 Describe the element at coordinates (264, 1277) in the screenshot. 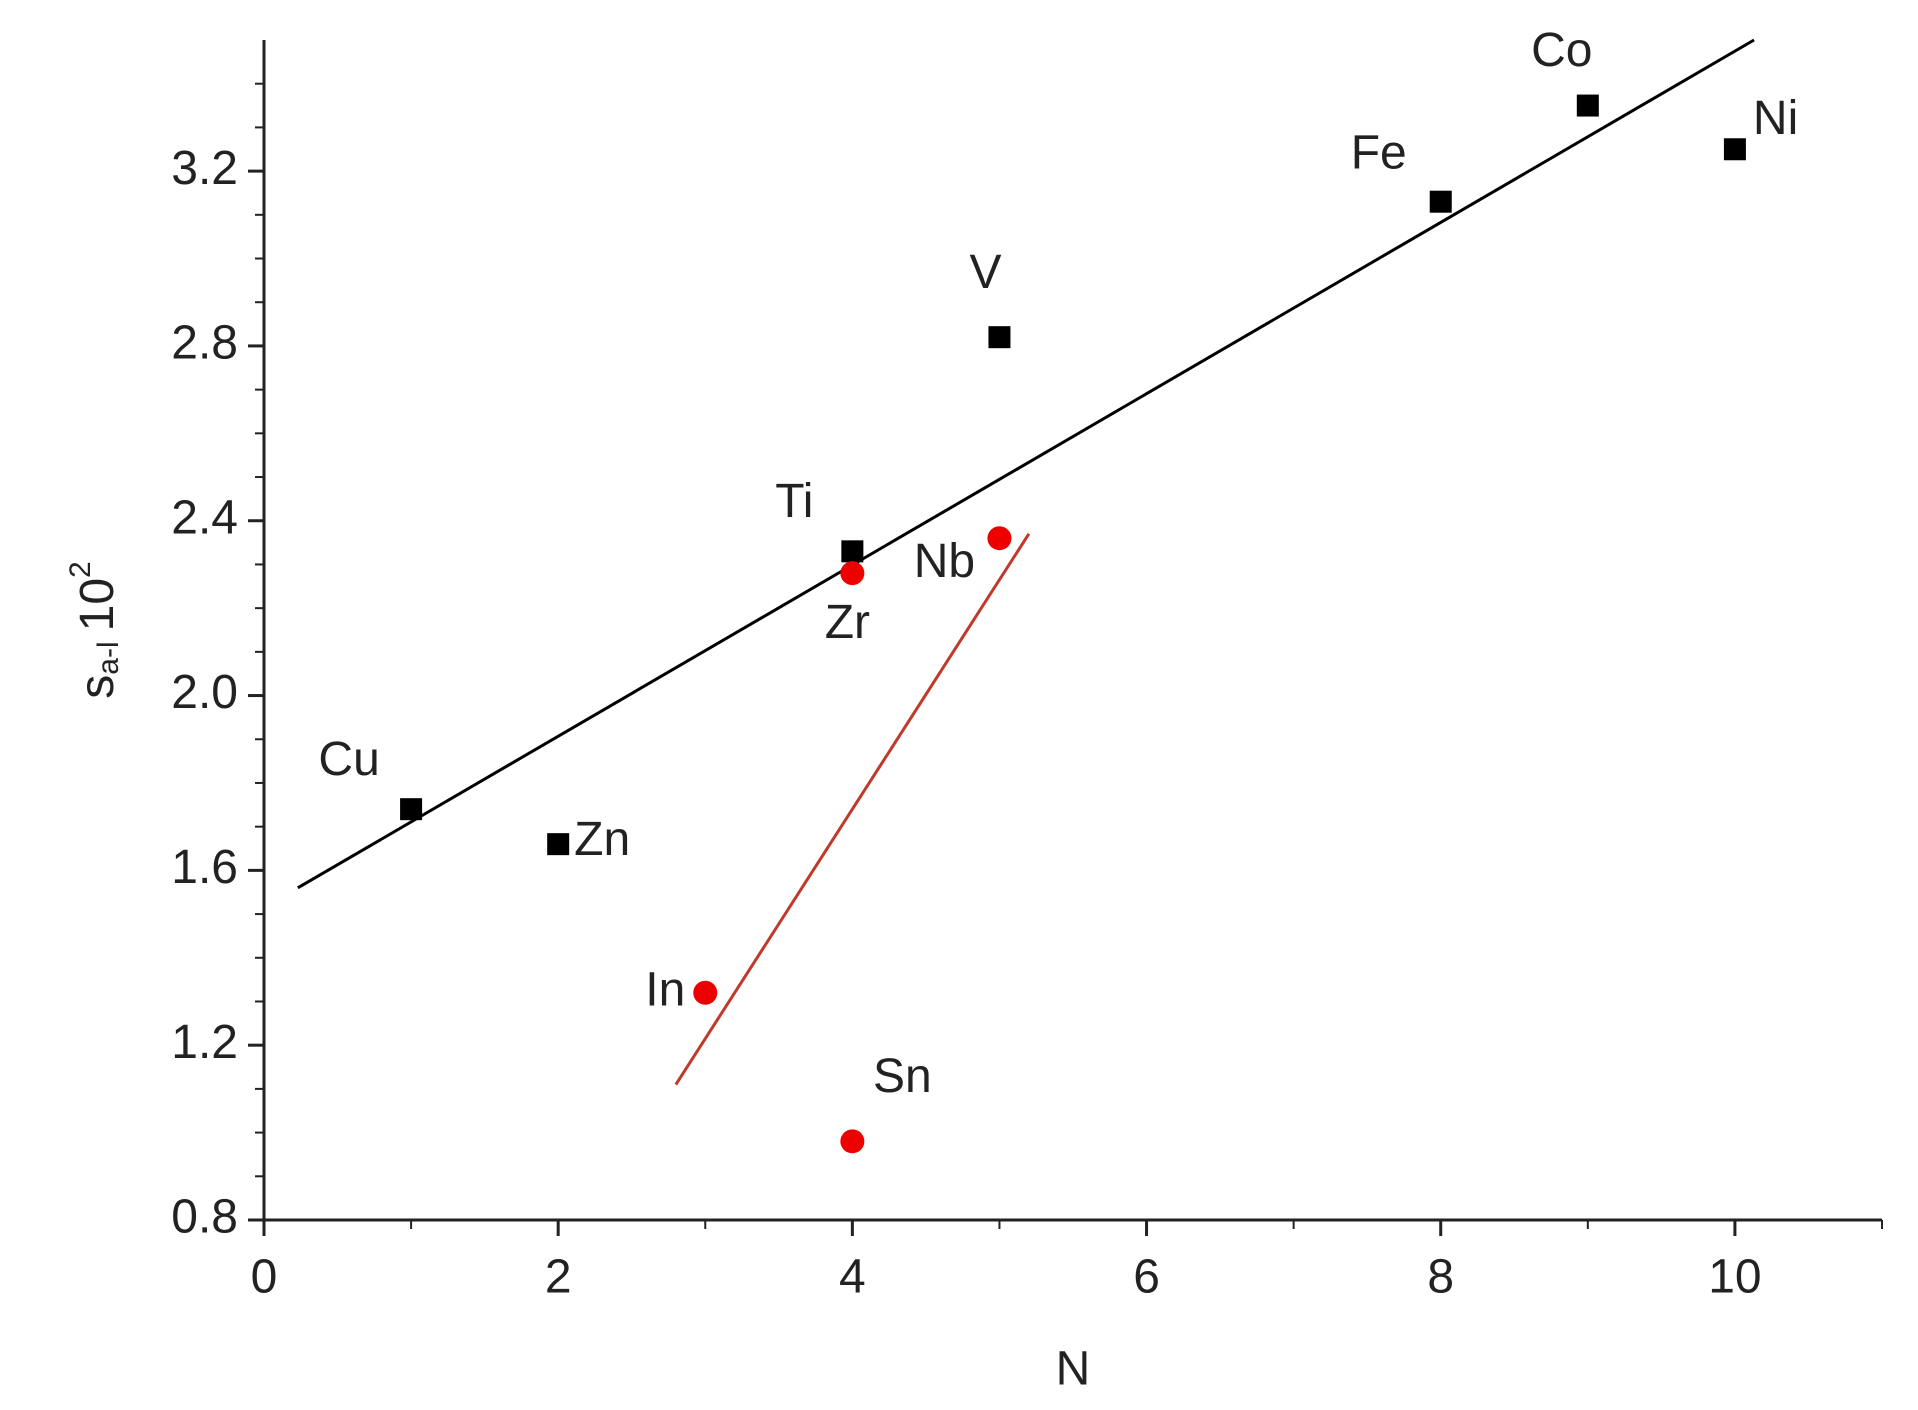

I see `x-tick-label: 0` at that location.